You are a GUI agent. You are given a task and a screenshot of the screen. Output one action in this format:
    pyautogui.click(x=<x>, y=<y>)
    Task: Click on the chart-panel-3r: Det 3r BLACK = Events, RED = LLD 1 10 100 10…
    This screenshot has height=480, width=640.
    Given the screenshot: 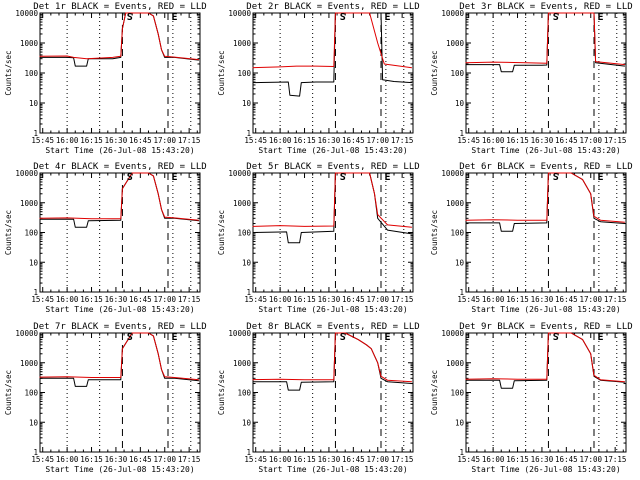 What is the action you would take?
    pyautogui.click(x=531, y=78)
    